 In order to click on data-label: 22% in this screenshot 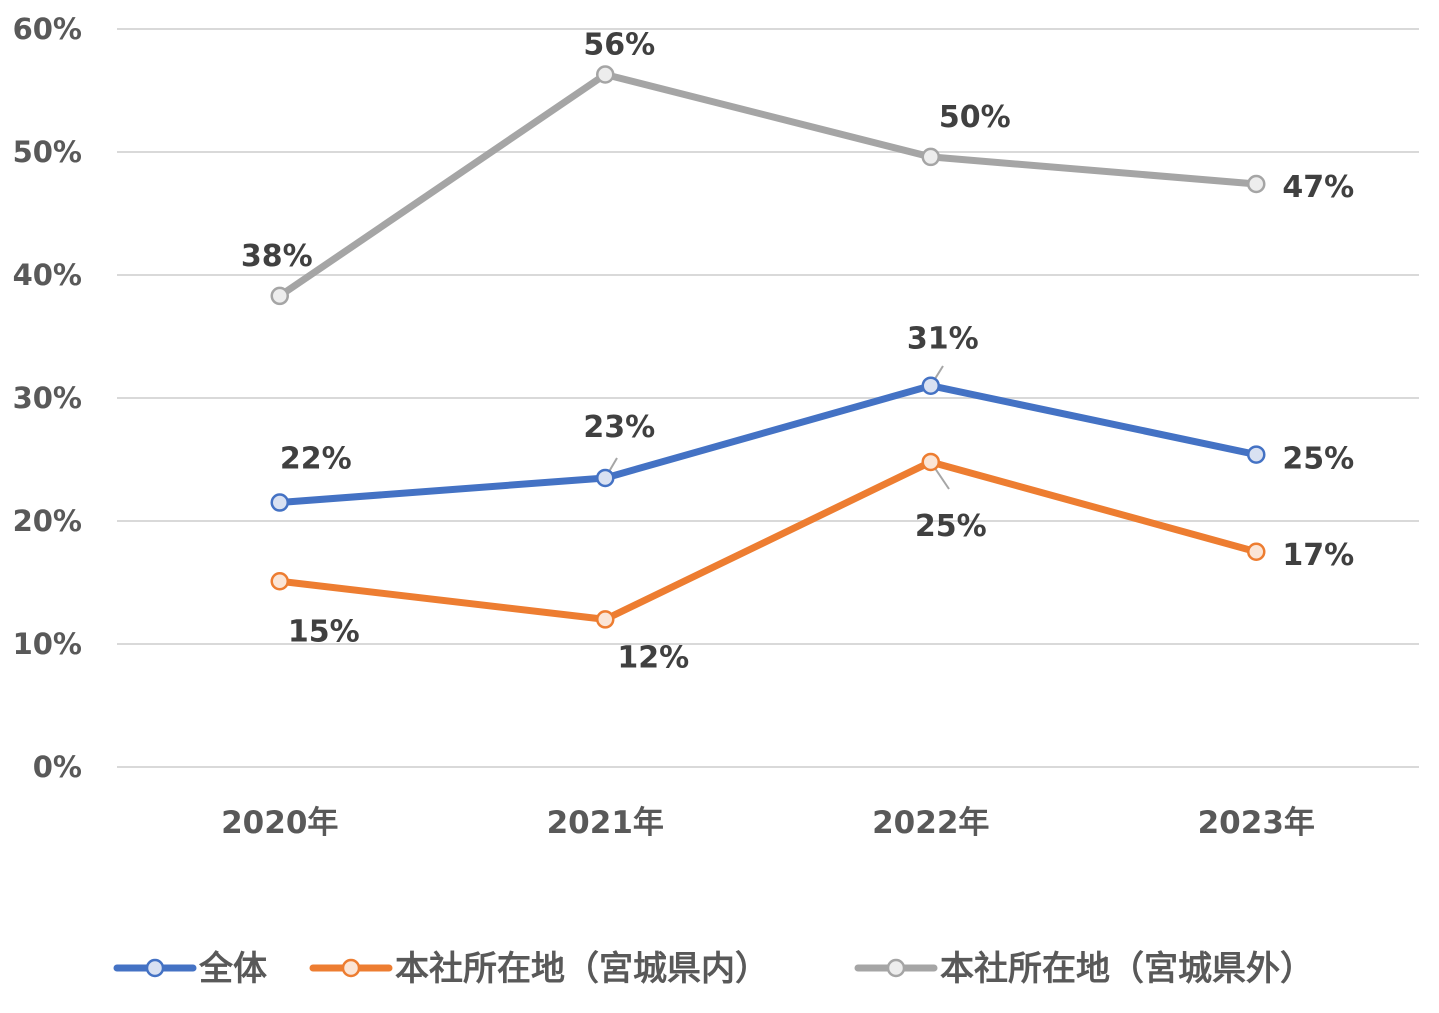, I will do `click(316, 459)`.